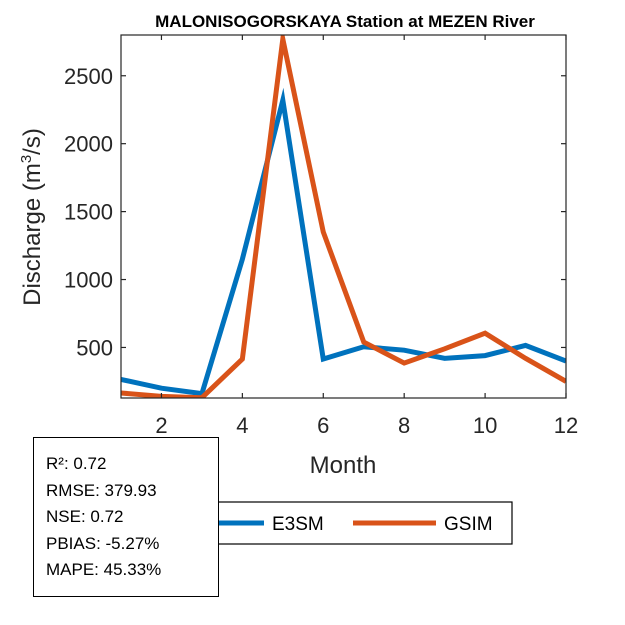  Describe the element at coordinates (343, 465) in the screenshot. I see `x-axis-label: Month` at that location.